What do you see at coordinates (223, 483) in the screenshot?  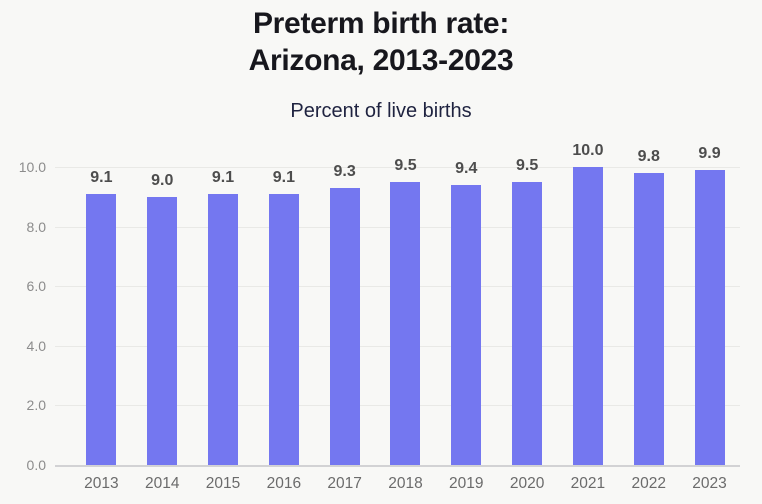 I see `x-axis-tick-label: 2015` at bounding box center [223, 483].